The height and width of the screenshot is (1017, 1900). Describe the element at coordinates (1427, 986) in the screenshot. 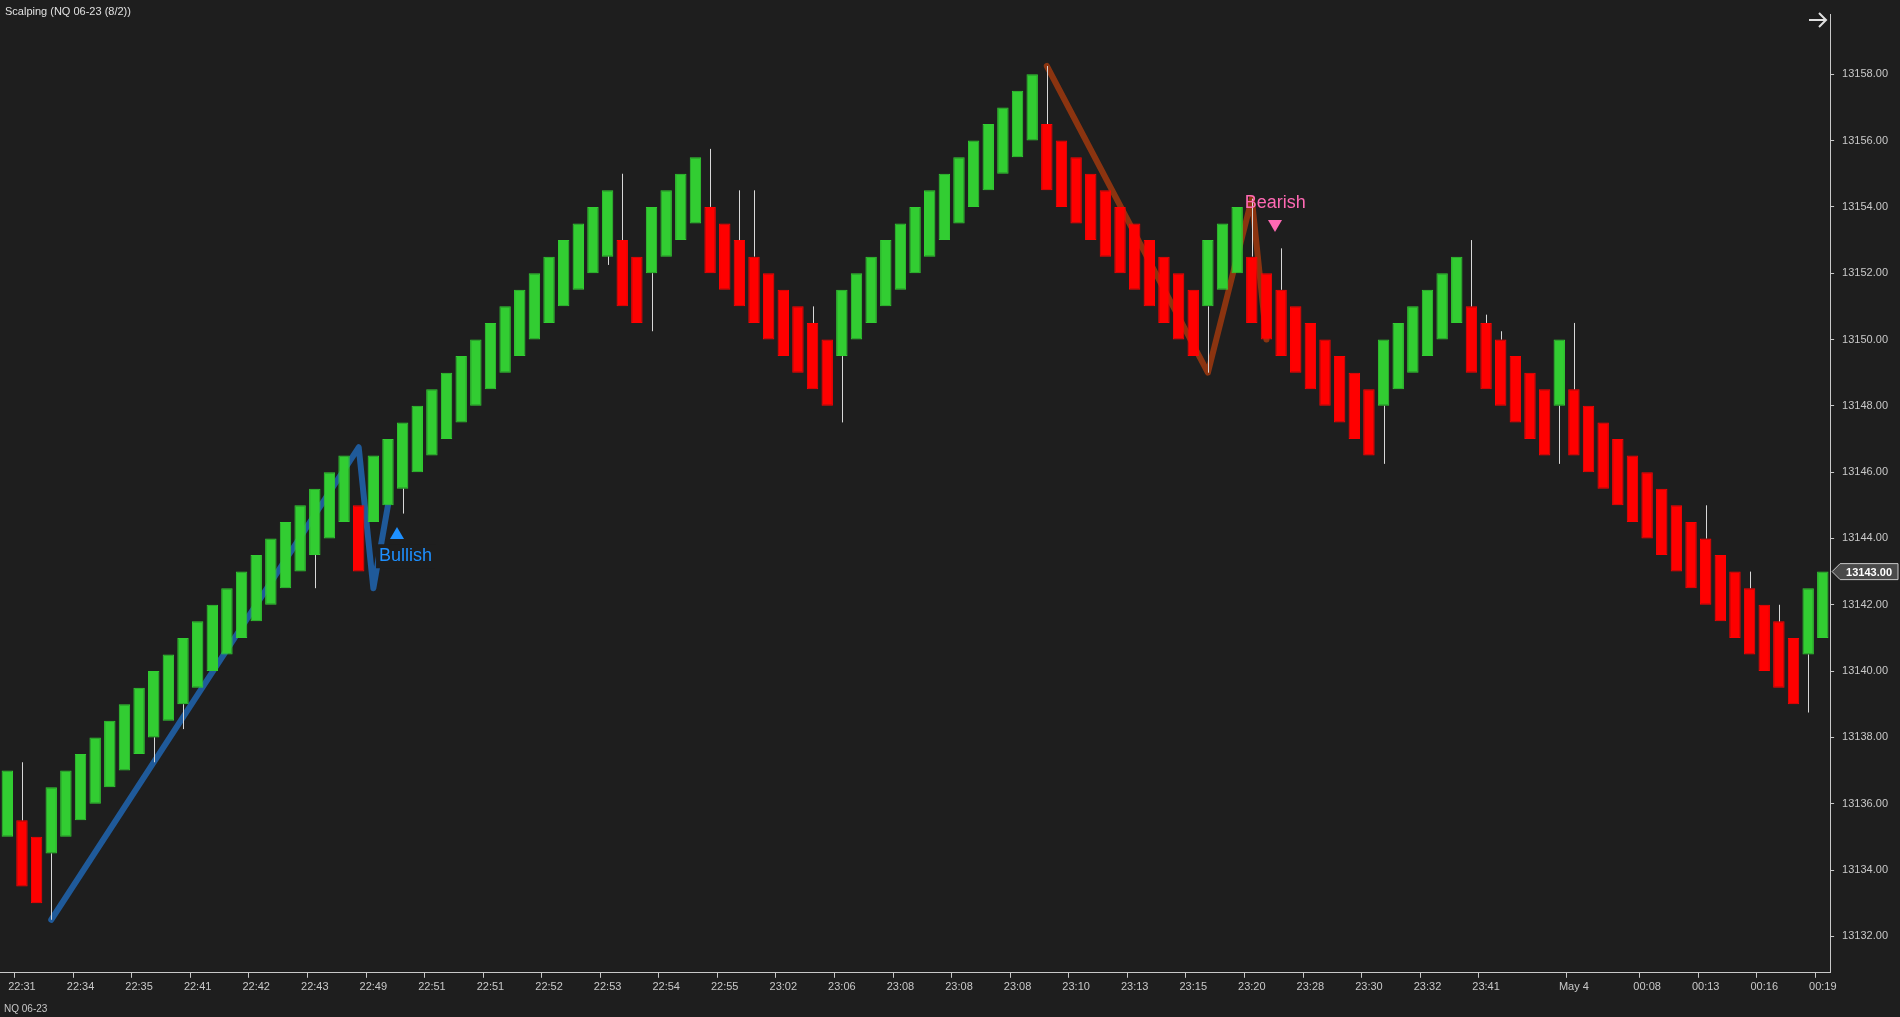

I see `x-tick-label: 23:32` at that location.